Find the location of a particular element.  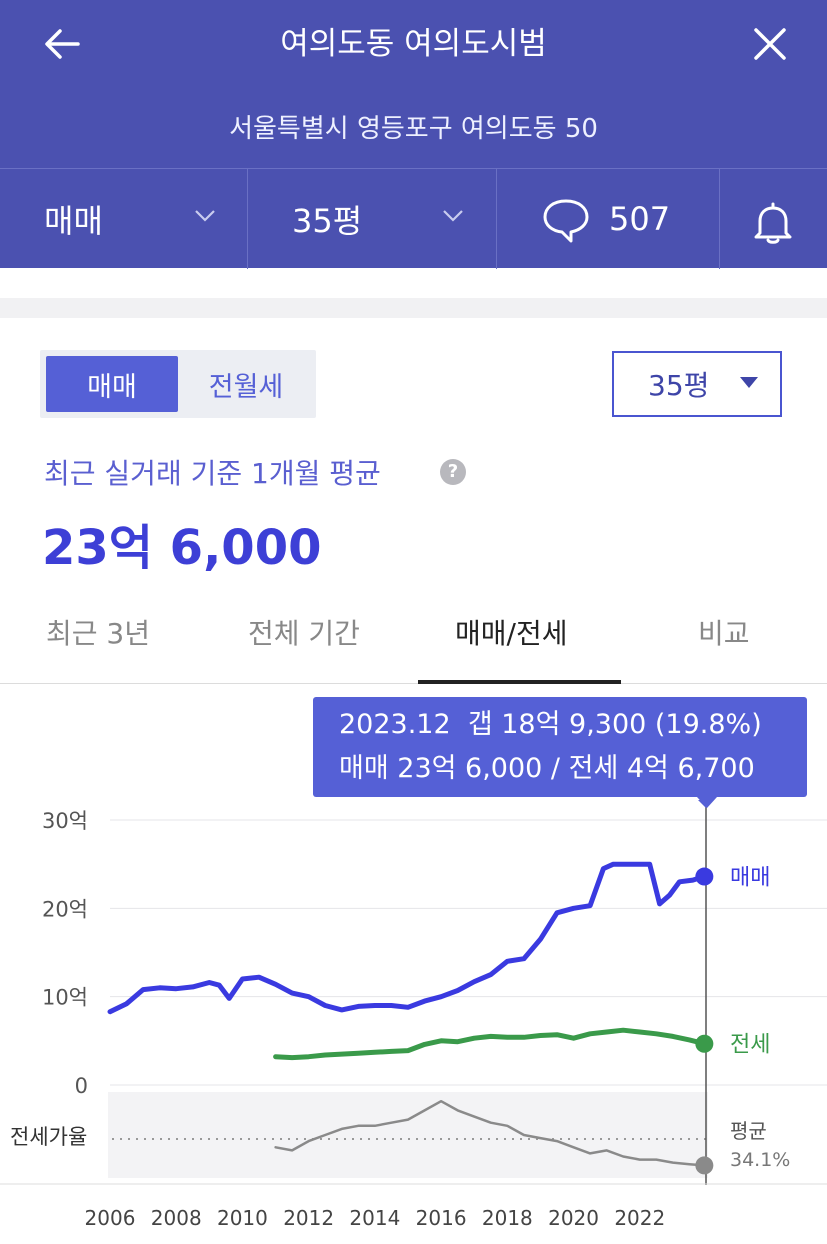

jeonse-ratio-line is located at coordinates (490, 1133).